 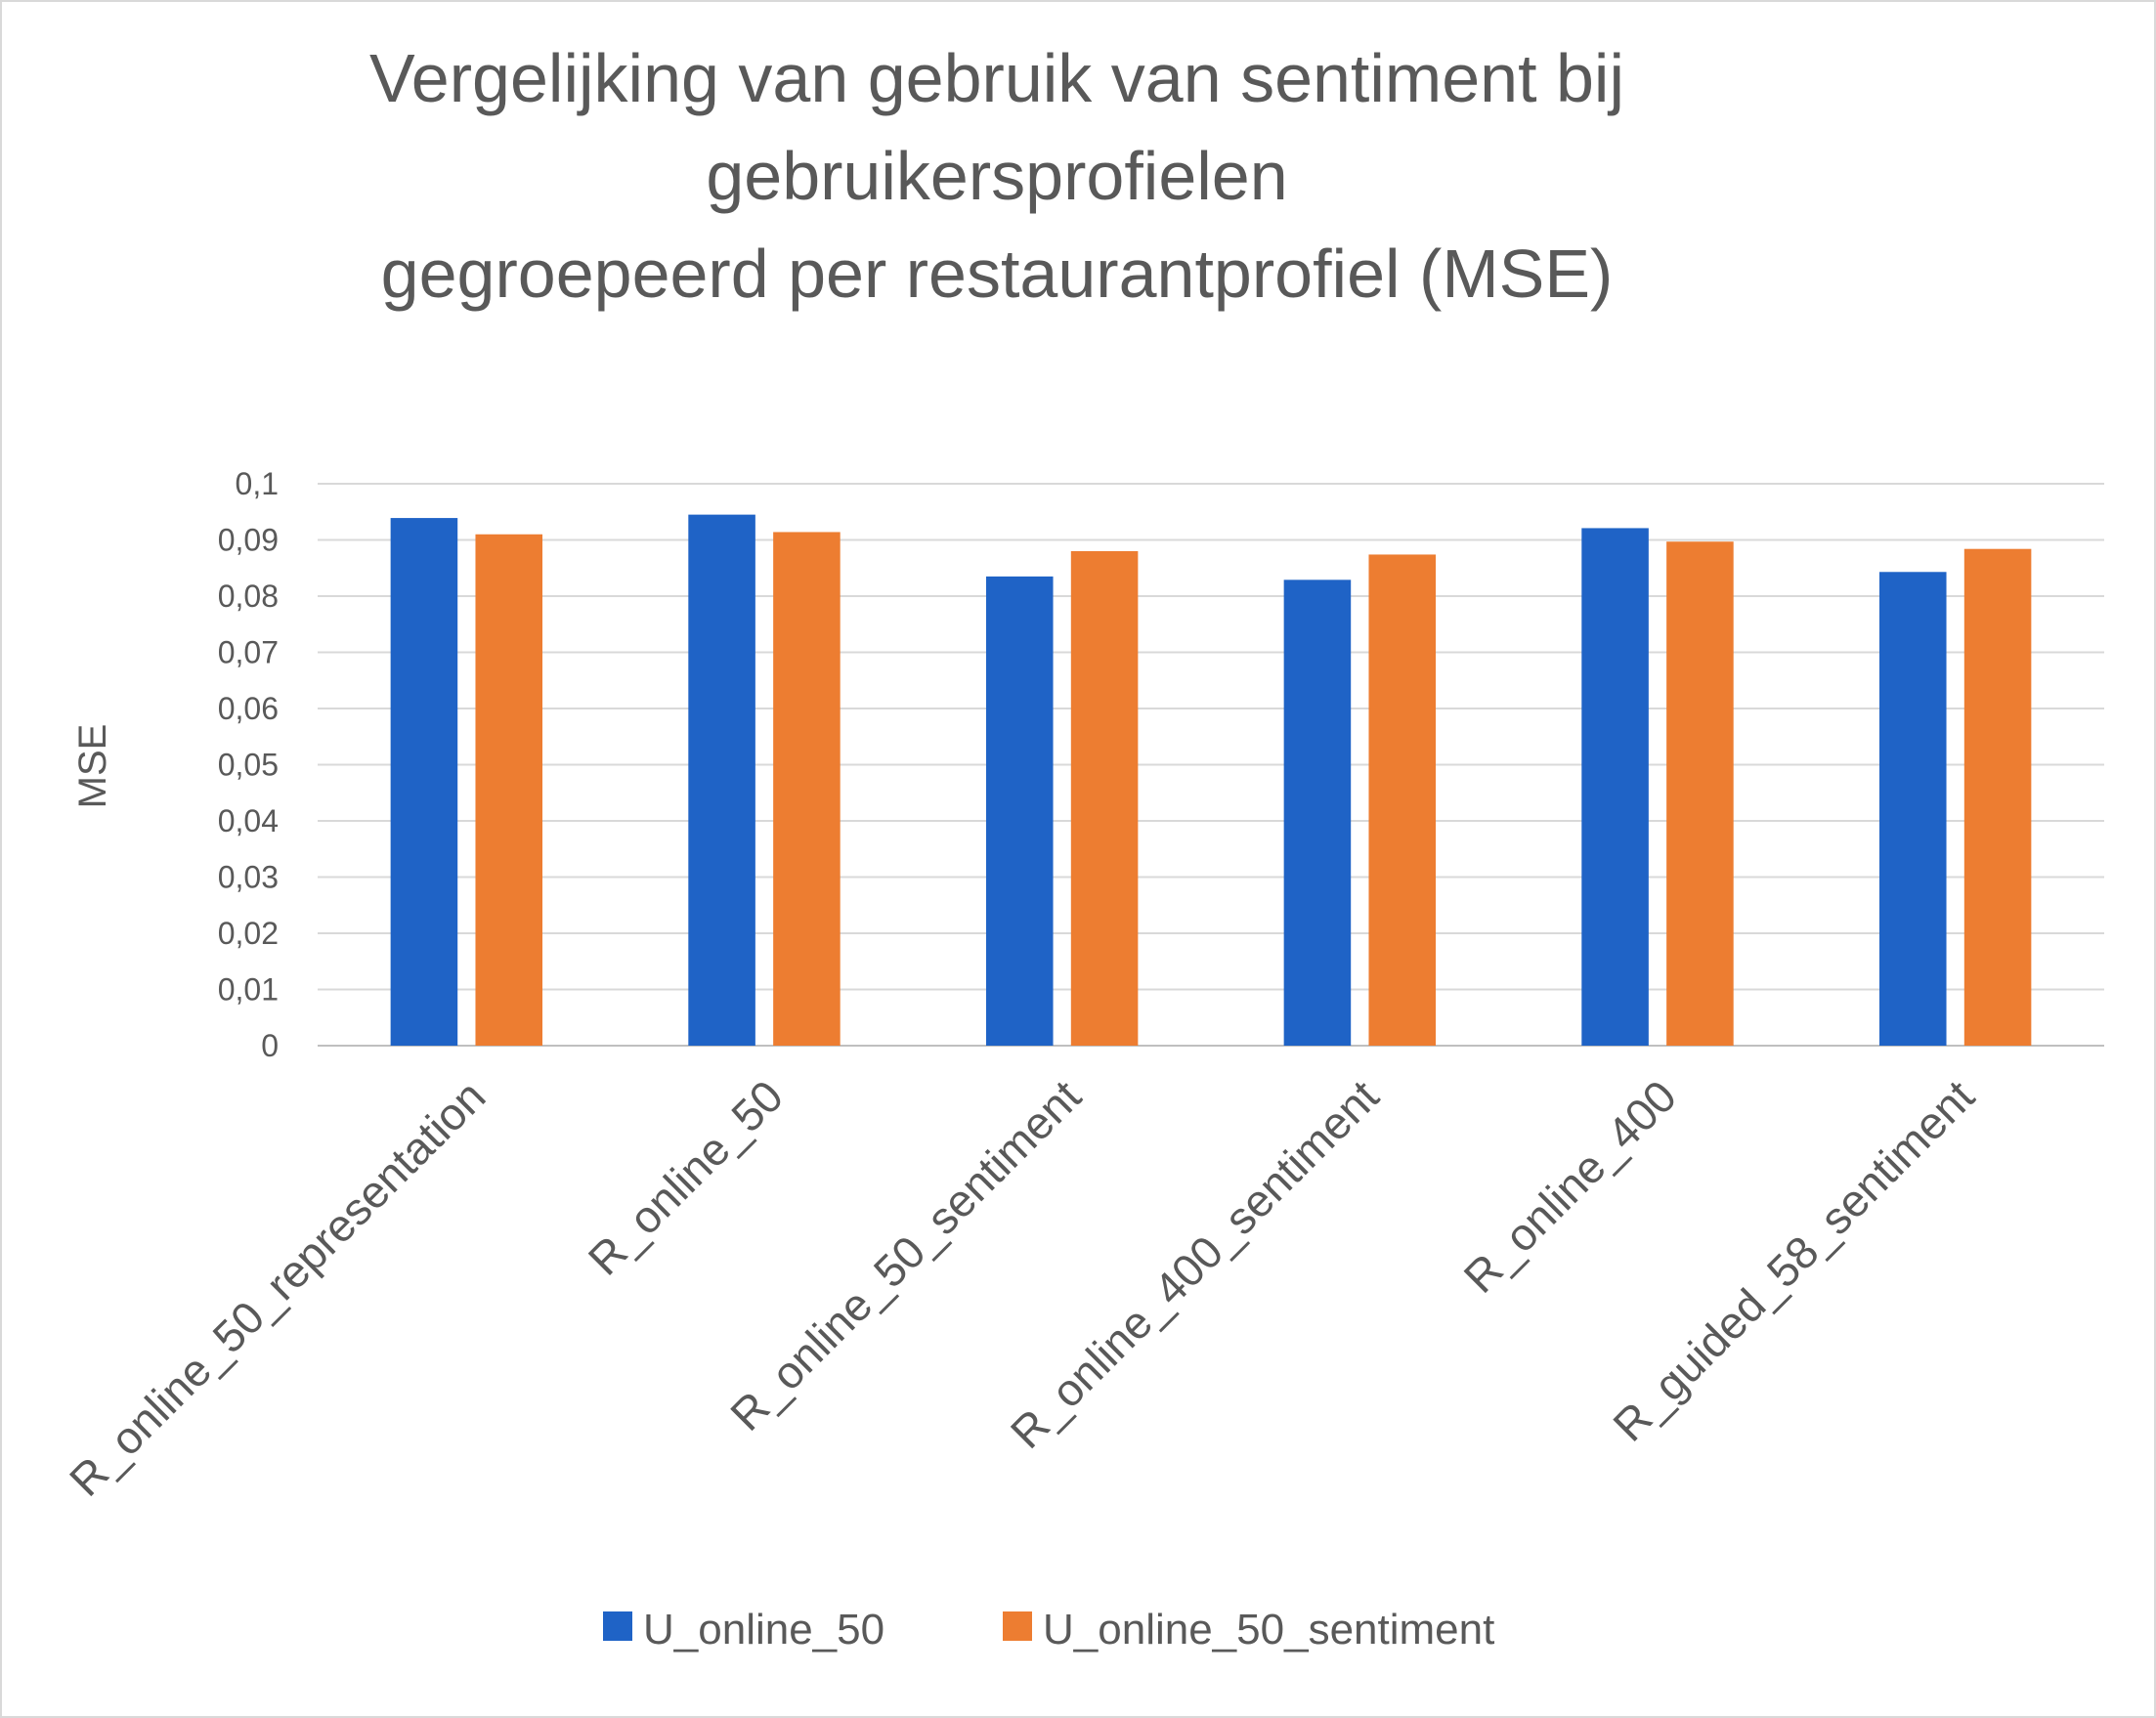 What do you see at coordinates (1268, 1630) in the screenshot?
I see `legend-label: U_online_50_sentiment` at bounding box center [1268, 1630].